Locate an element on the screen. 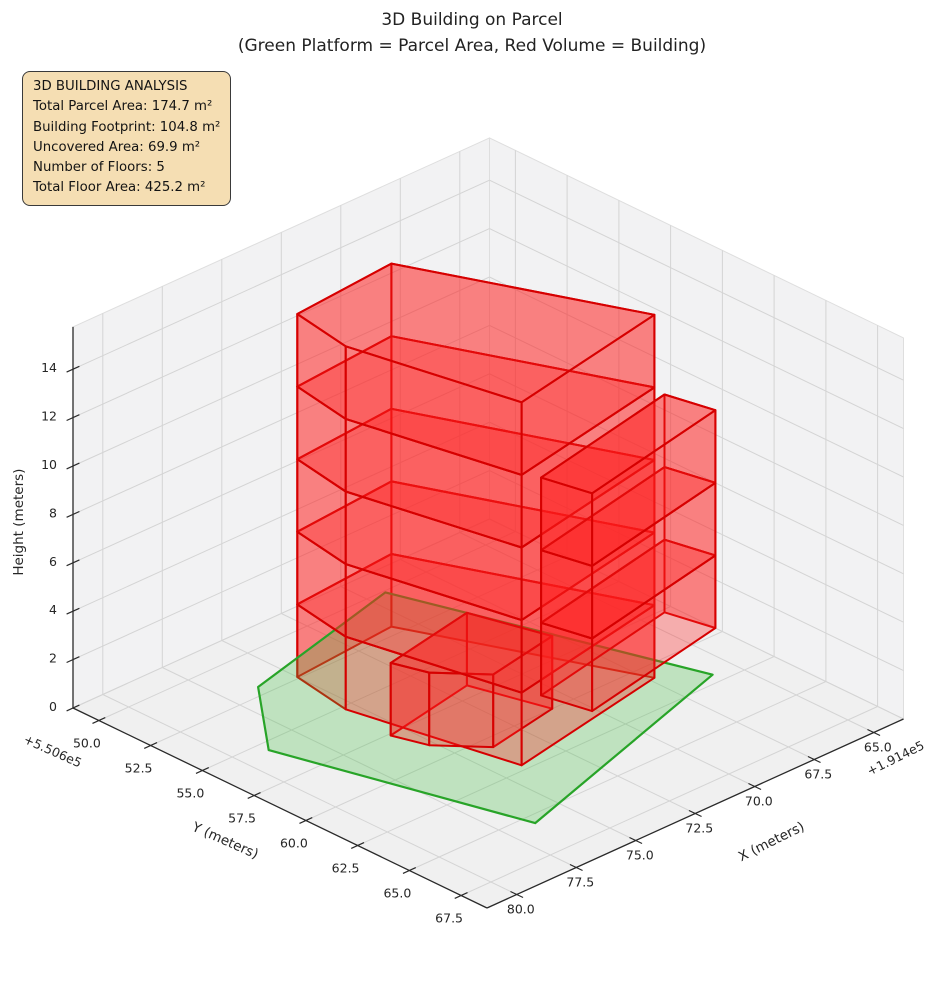 This screenshot has width=944, height=992. y-tick-label: 60.0 is located at coordinates (294, 843).